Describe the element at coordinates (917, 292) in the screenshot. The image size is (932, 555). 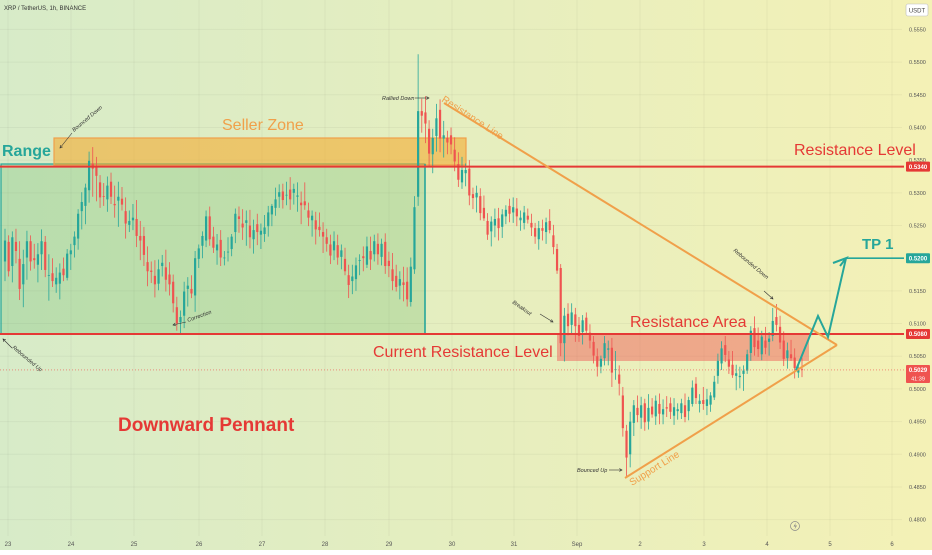
I see `price-tick-label: 0.5150` at that location.